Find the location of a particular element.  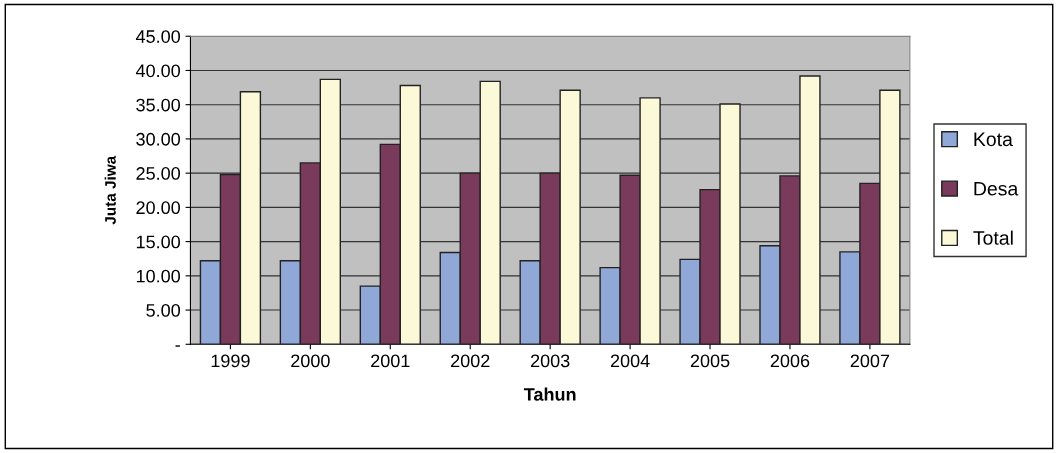

y-axis-title: Juta Jiwa is located at coordinates (110, 190).